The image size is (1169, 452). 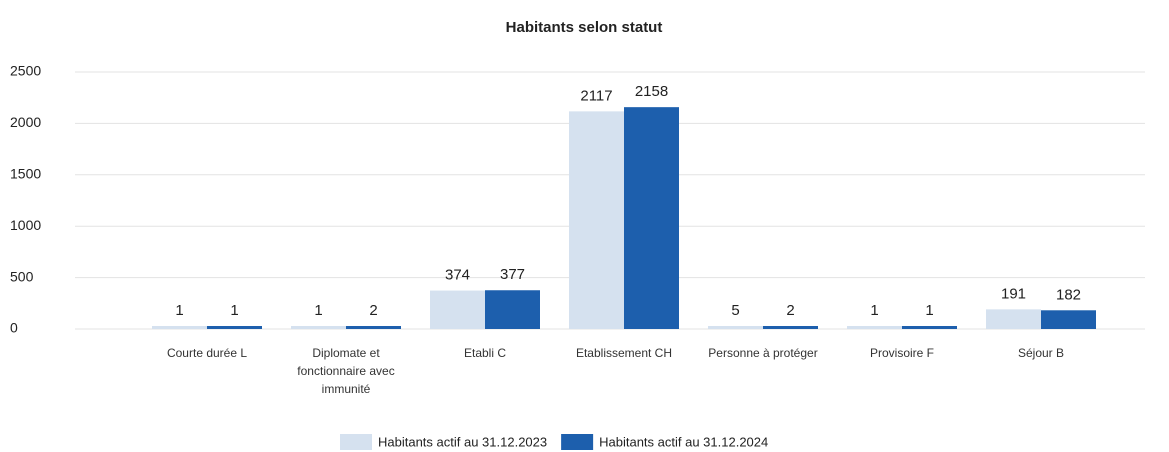 What do you see at coordinates (457, 275) in the screenshot?
I see `data-label: 374` at bounding box center [457, 275].